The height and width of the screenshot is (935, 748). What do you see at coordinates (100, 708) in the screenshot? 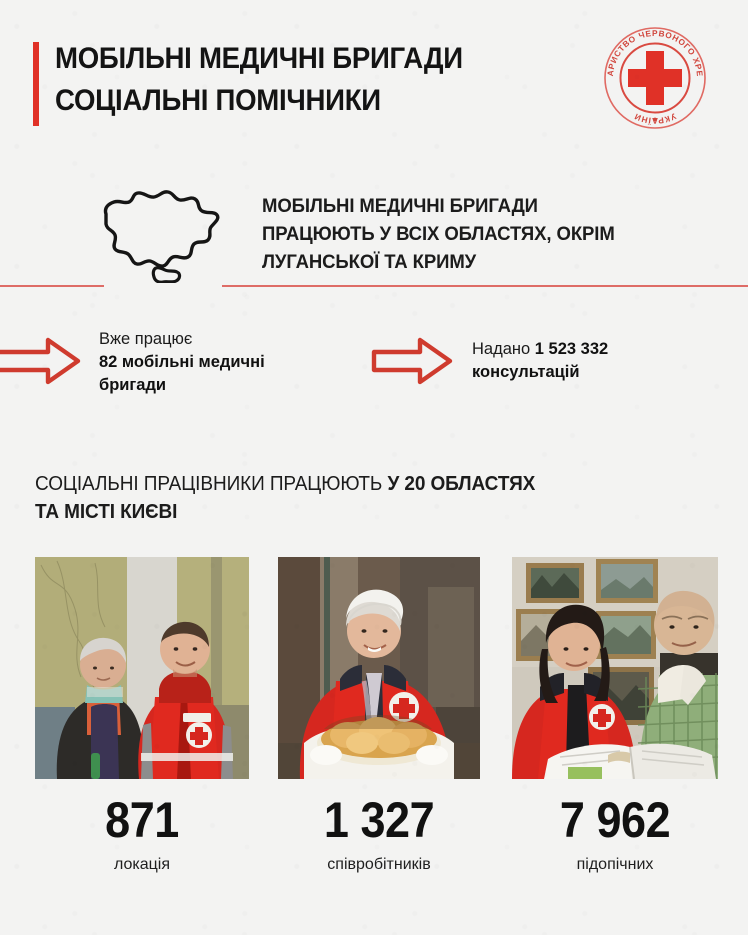
I see `elderly-woman-figure` at bounding box center [100, 708].